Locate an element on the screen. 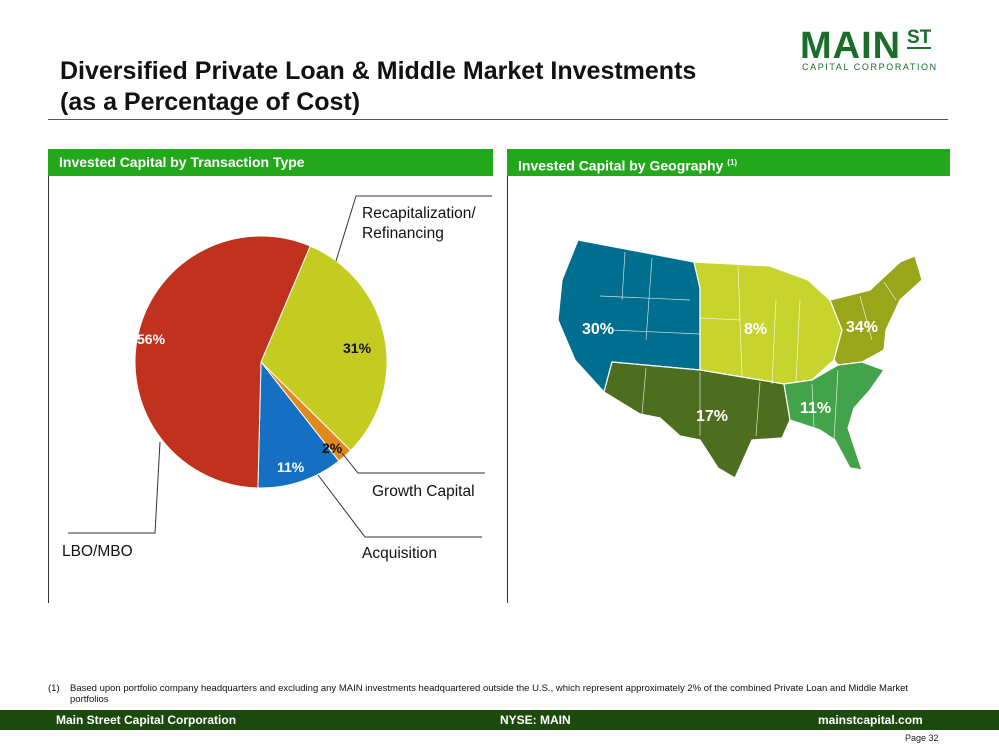 Image resolution: width=999 pixels, height=750 pixels. footer-website: mainstcapital.com is located at coordinates (870, 720).